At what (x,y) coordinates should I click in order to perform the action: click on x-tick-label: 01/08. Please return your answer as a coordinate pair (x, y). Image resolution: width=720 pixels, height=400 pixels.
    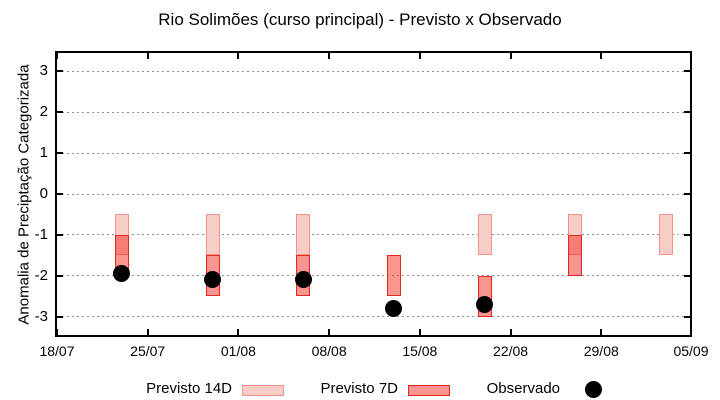
    Looking at the image, I should click on (238, 351).